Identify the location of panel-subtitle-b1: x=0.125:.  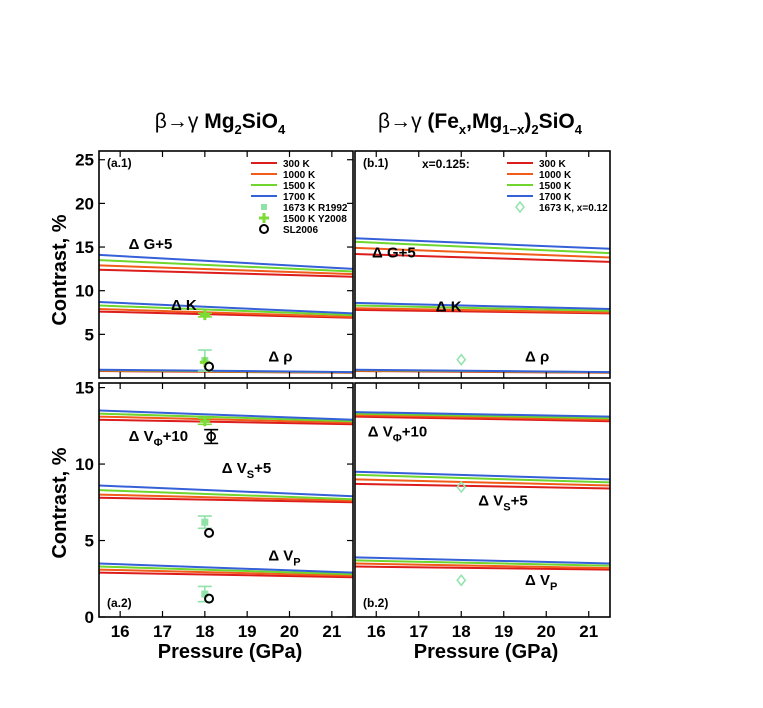
(446, 164).